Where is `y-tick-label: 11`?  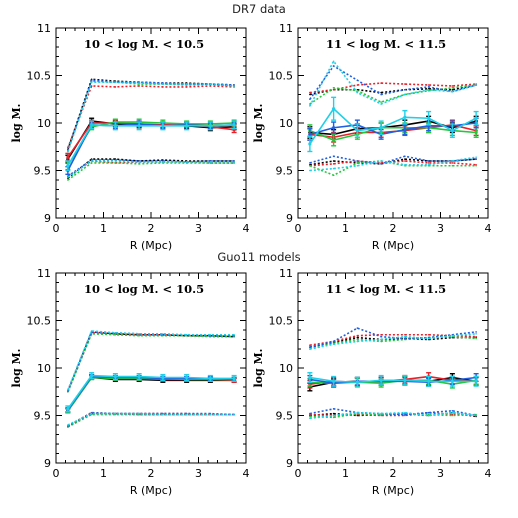
y-tick-label: 11 is located at coordinates (44, 273).